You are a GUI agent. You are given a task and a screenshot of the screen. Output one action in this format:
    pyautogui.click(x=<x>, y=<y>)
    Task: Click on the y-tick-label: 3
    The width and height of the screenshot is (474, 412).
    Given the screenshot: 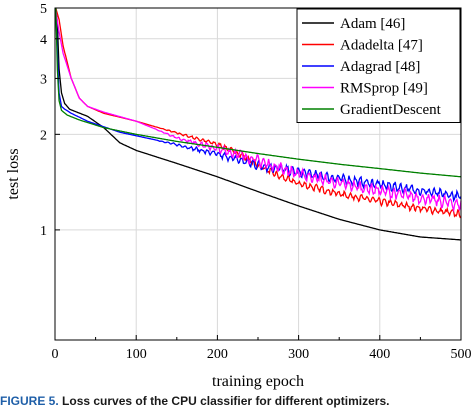 What is the action you would take?
    pyautogui.click(x=43, y=79)
    